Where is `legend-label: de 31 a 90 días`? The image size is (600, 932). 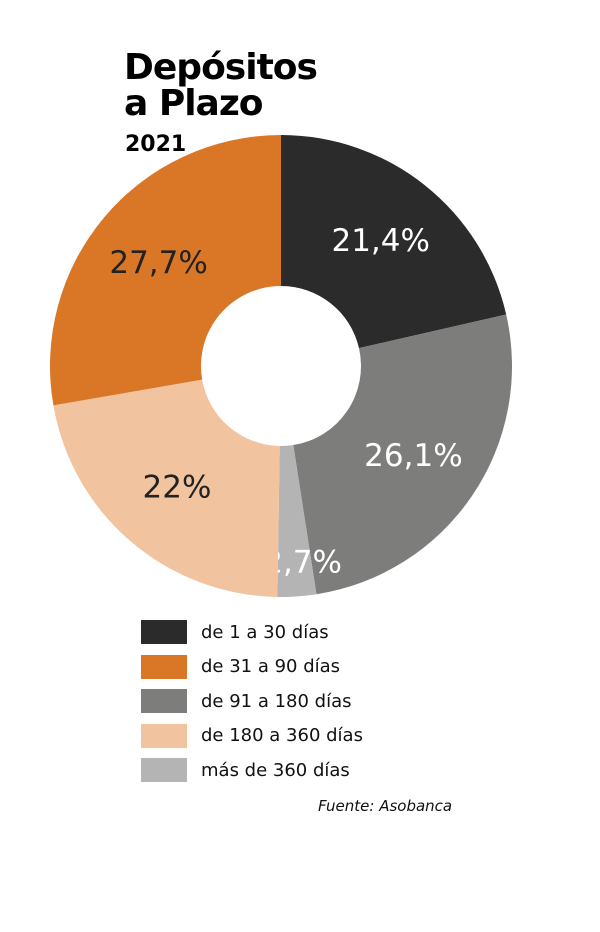
legend-label: de 31 a 90 días is located at coordinates (271, 666).